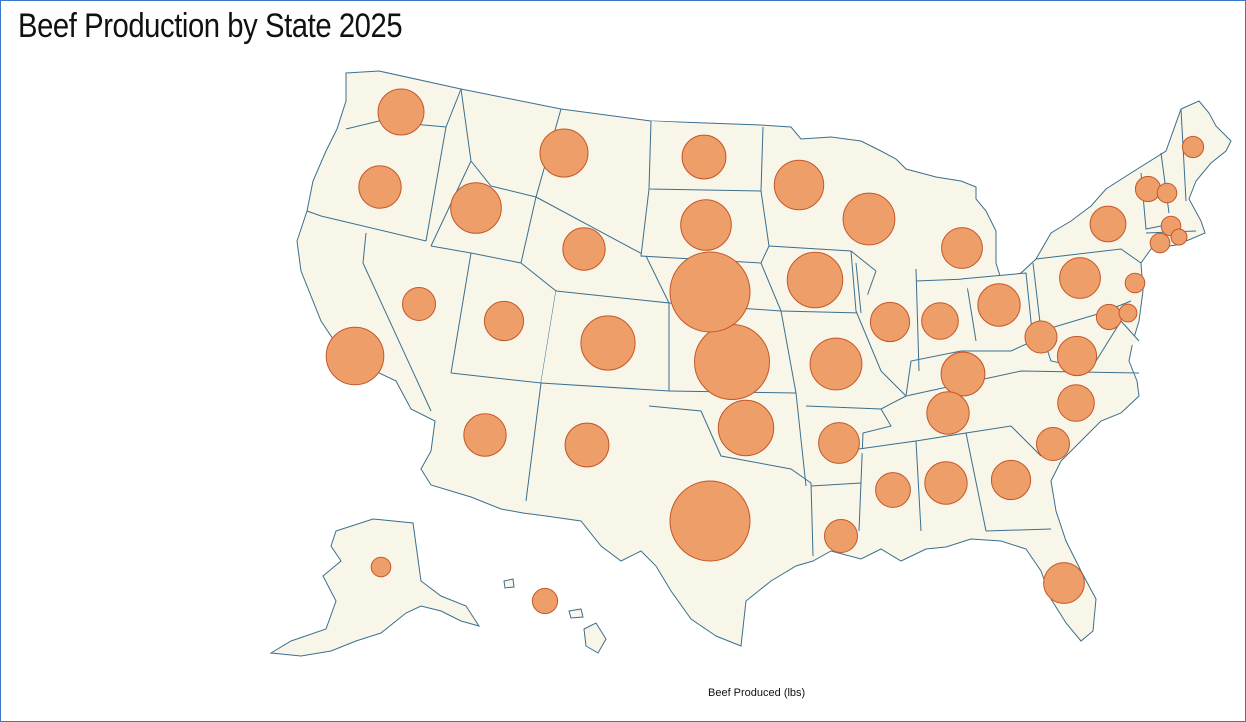 Image resolution: width=1246 pixels, height=722 pixels. I want to click on bubble-ms, so click(893, 490).